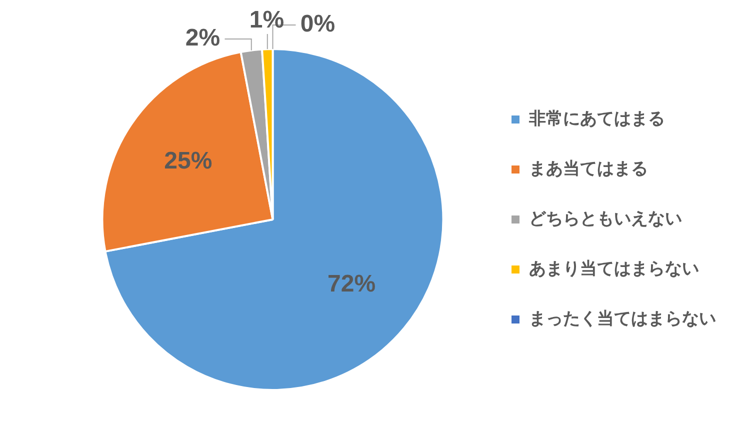  I want to click on legend-label: まったく当てはまらない, so click(622, 318).